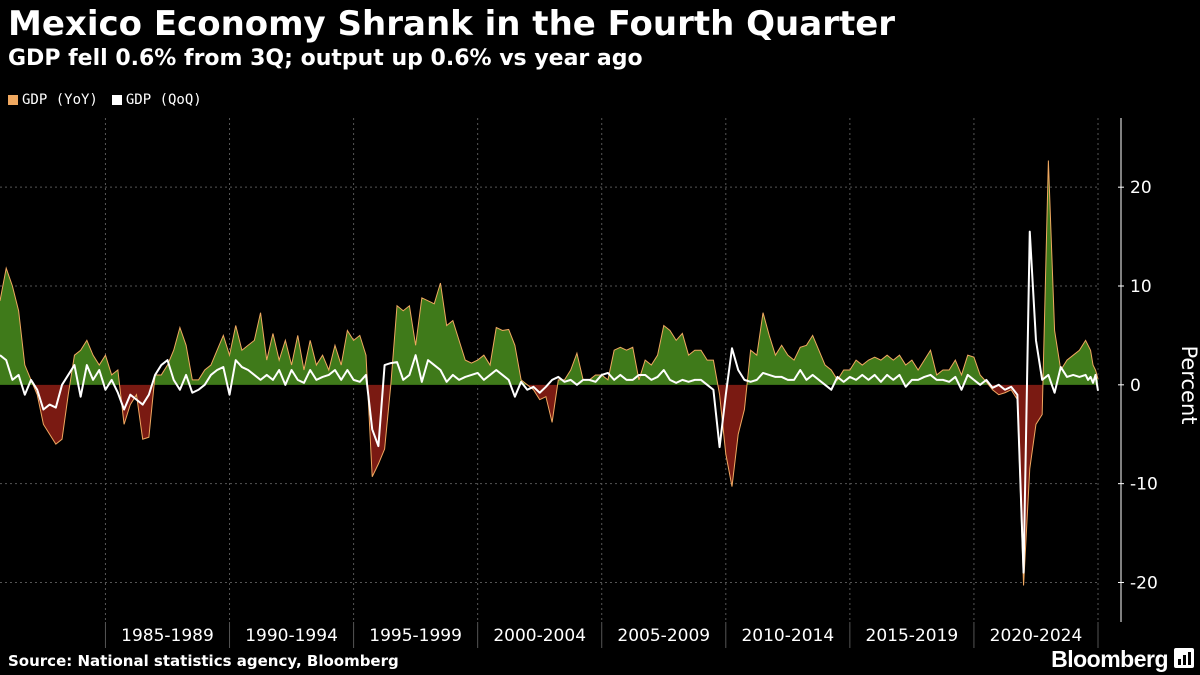 The height and width of the screenshot is (675, 1200). Describe the element at coordinates (1036, 636) in the screenshot. I see `x-period-label: 2020-2024` at that location.